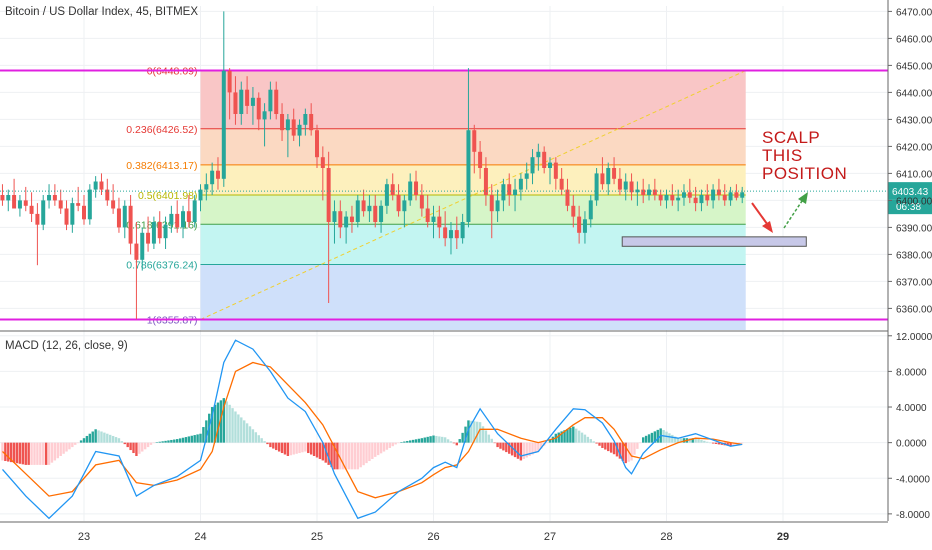  What do you see at coordinates (914, 39) in the screenshot?
I see `price-tick-label-10: 6460.00` at bounding box center [914, 39].